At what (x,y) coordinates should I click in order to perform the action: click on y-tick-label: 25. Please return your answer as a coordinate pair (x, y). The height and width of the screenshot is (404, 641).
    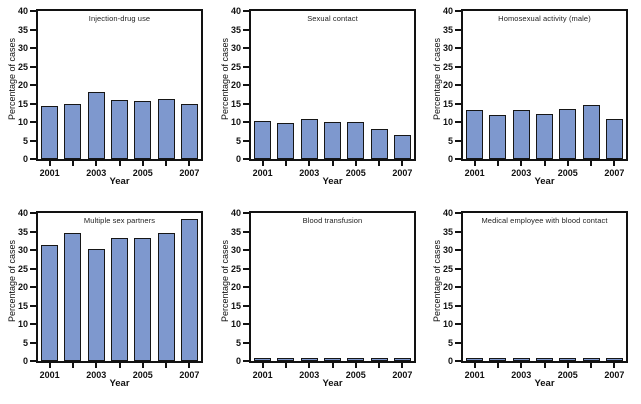
    Looking at the image, I should click on (235, 268).